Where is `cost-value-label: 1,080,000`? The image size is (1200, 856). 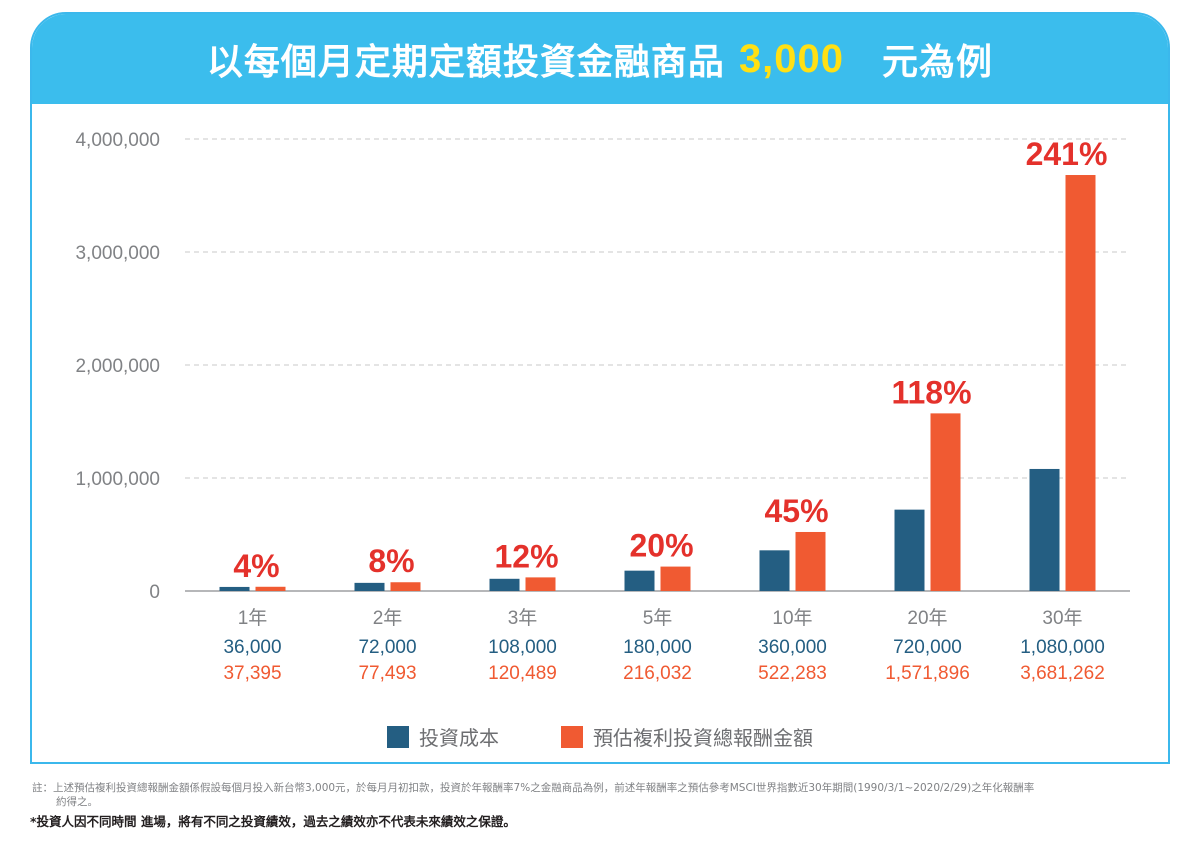
cost-value-label: 1,080,000 is located at coordinates (1062, 647).